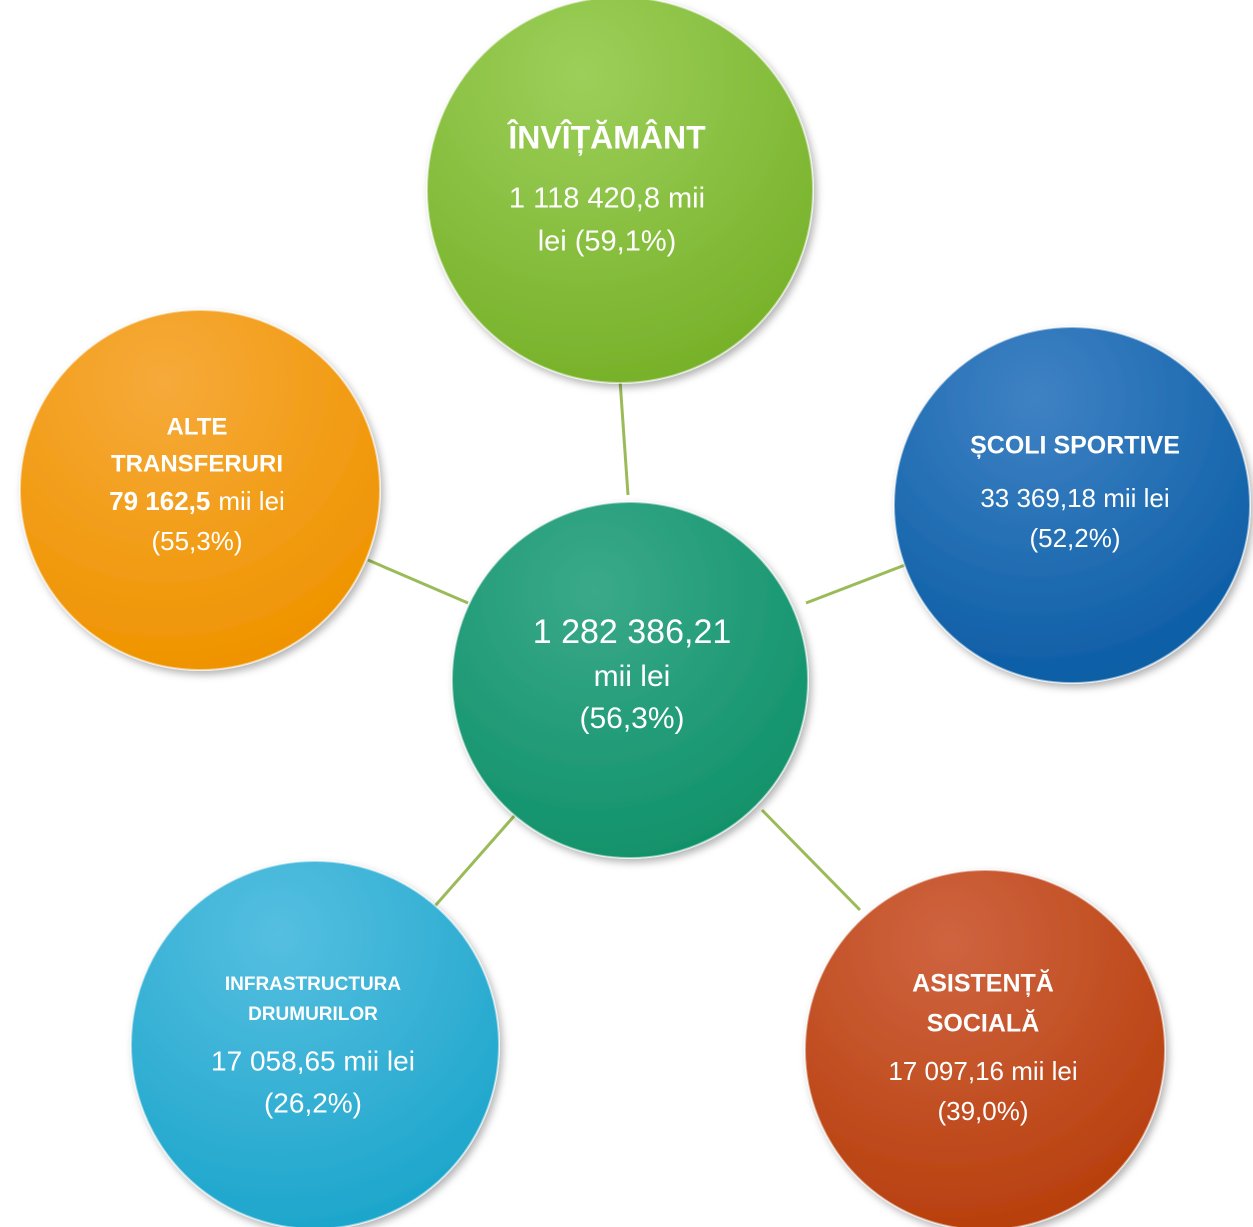 This screenshot has height=1227, width=1253. What do you see at coordinates (1074, 538) in the screenshot?
I see `node-value: (52,2%)` at bounding box center [1074, 538].